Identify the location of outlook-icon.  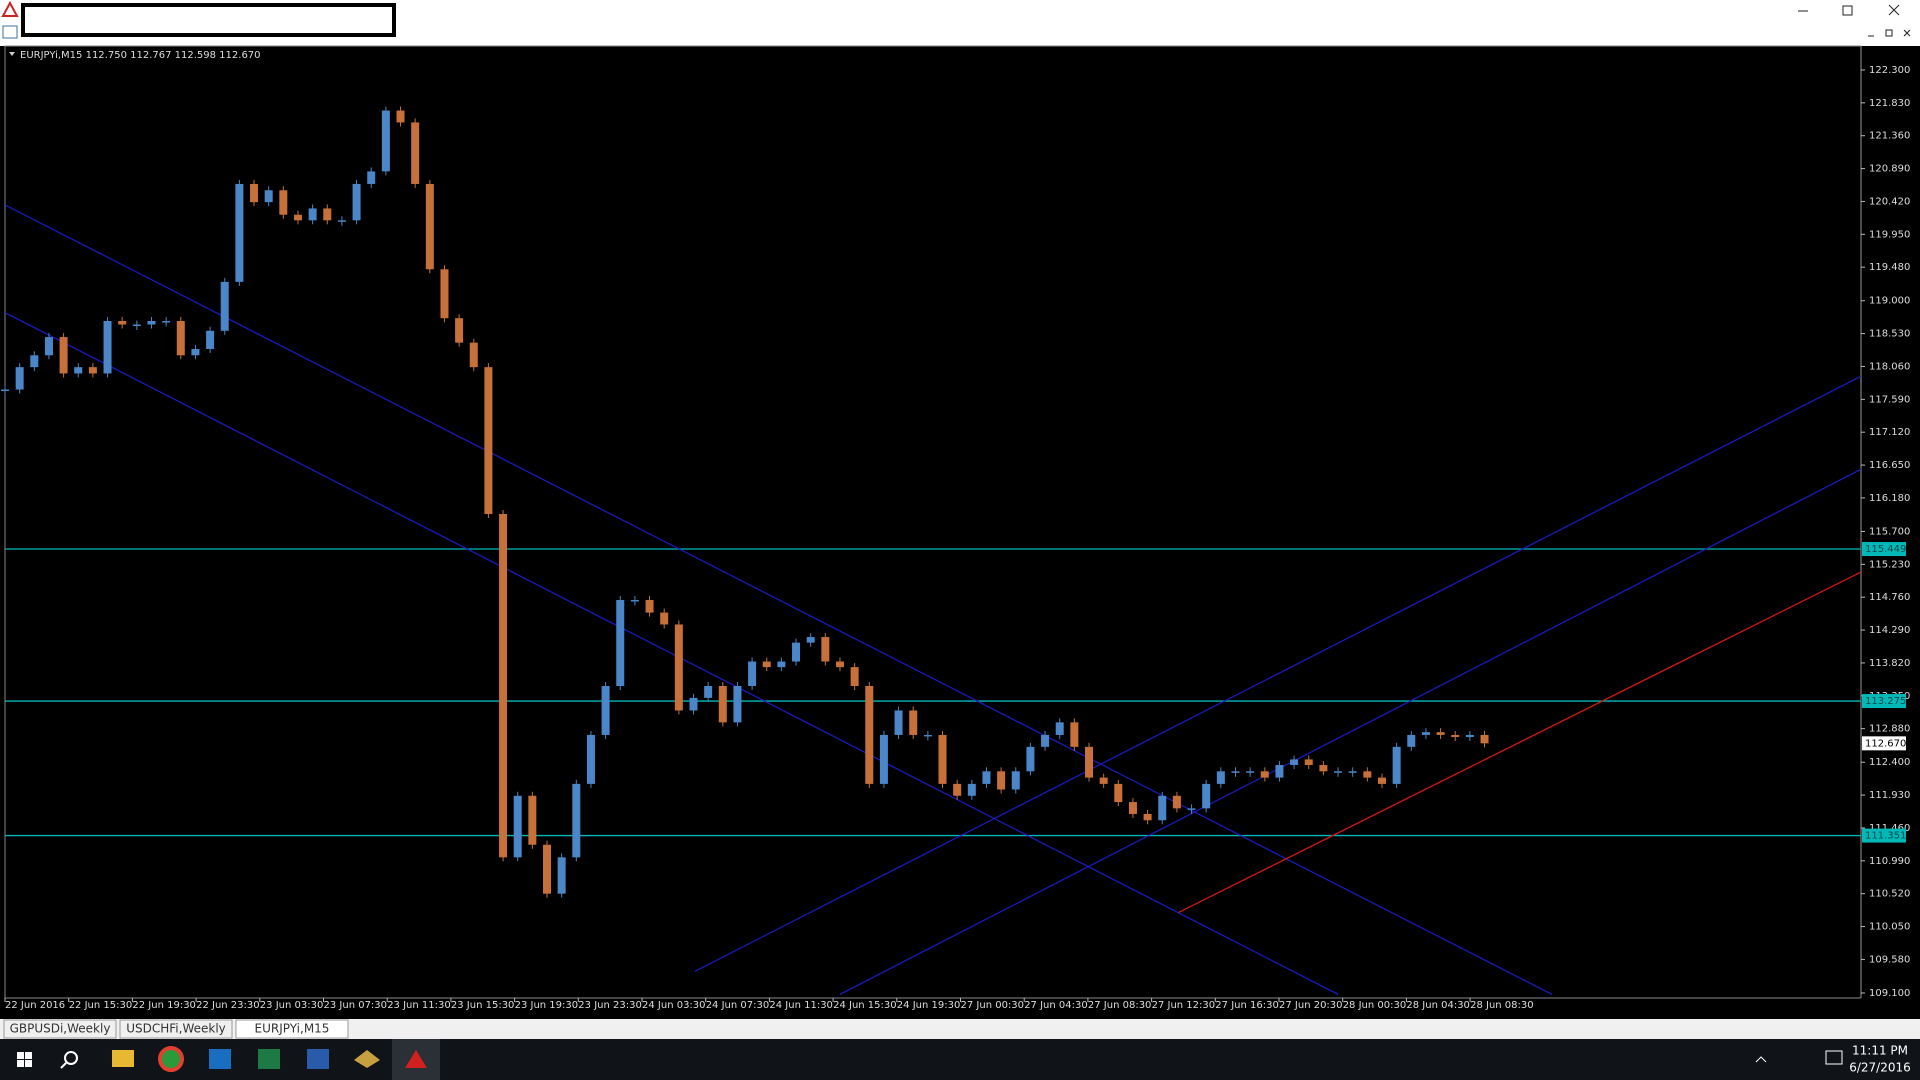
(220, 1059).